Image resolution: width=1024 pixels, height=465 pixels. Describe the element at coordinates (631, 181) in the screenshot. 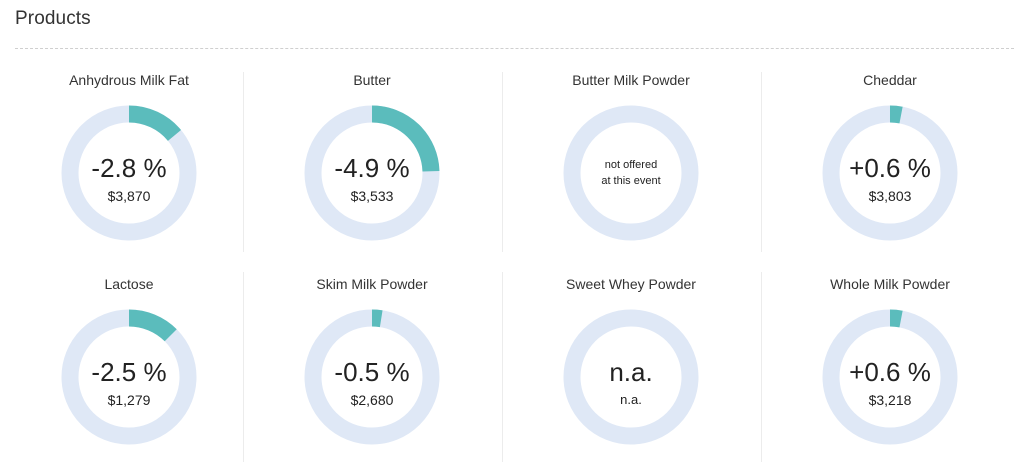

I see `note-line-2: at this event` at that location.